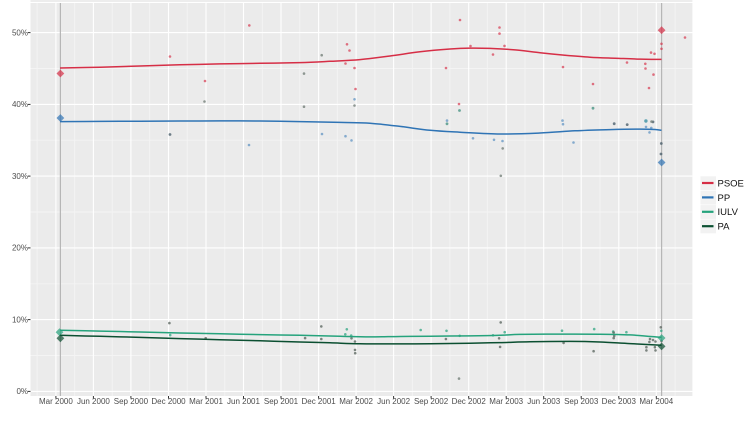 This screenshot has width=750, height=422. Describe the element at coordinates (469, 401) in the screenshot. I see `svg-text: Dec 2002` at that location.